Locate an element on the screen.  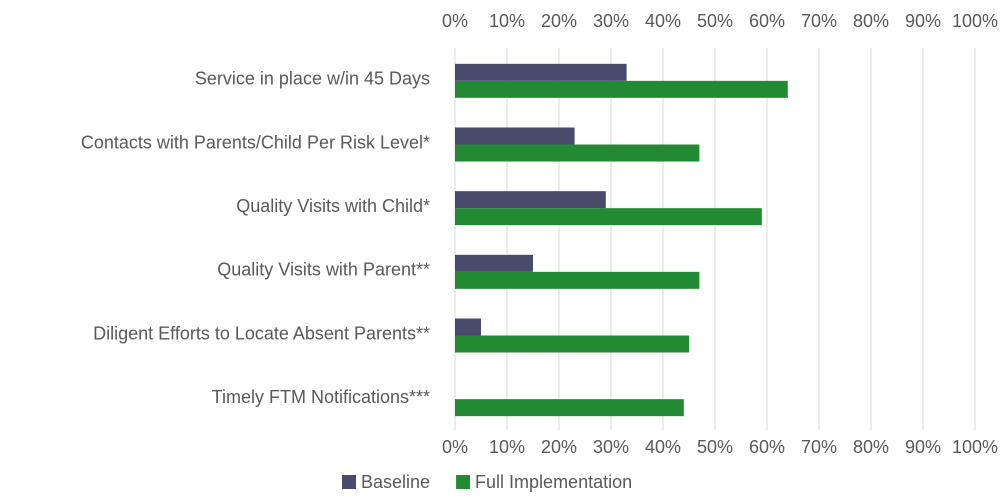
y-tick-label: Quality Visits with Child* is located at coordinates (333, 206).